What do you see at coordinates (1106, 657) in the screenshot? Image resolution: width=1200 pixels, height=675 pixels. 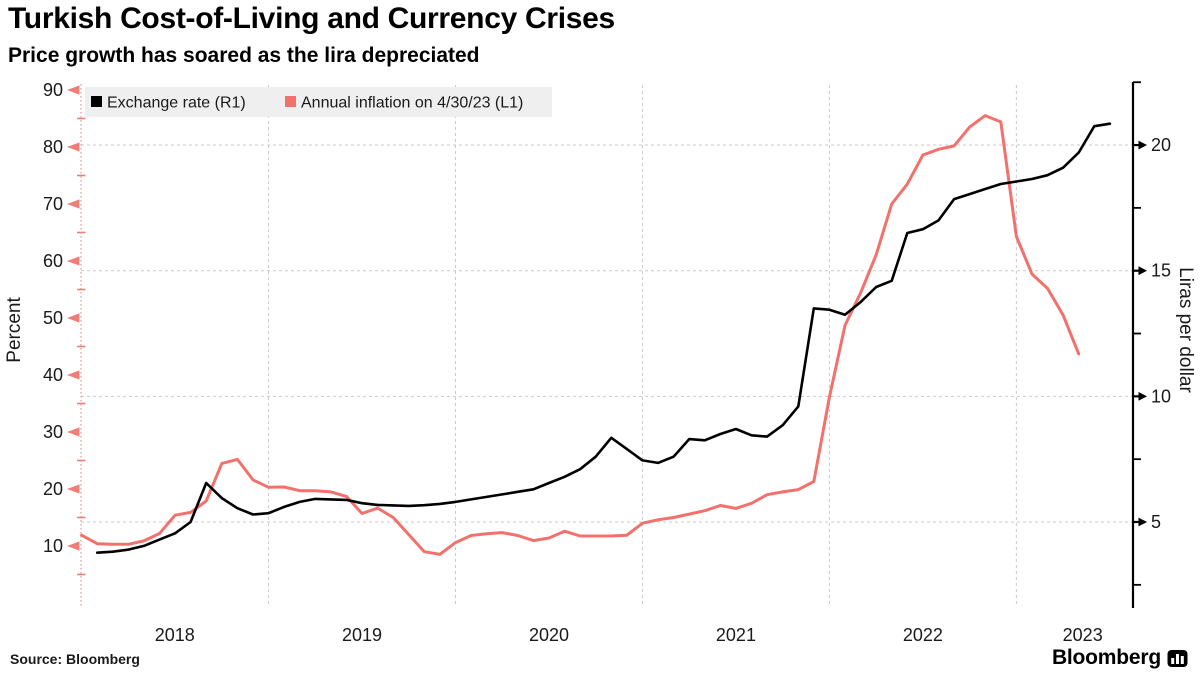 I see `bloomberg-wordmark: Bloomberg` at bounding box center [1106, 657].